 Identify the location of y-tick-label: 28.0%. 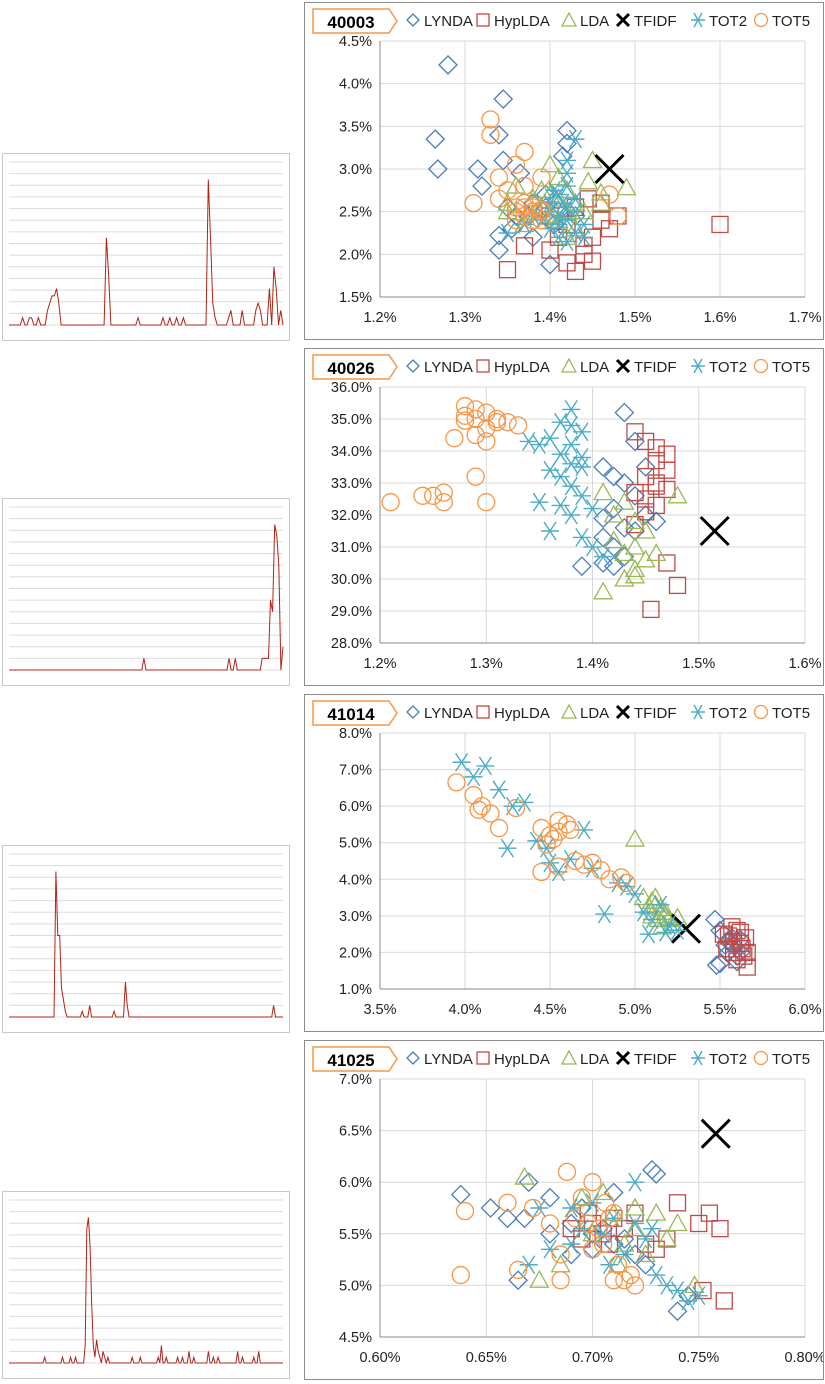
(351, 644).